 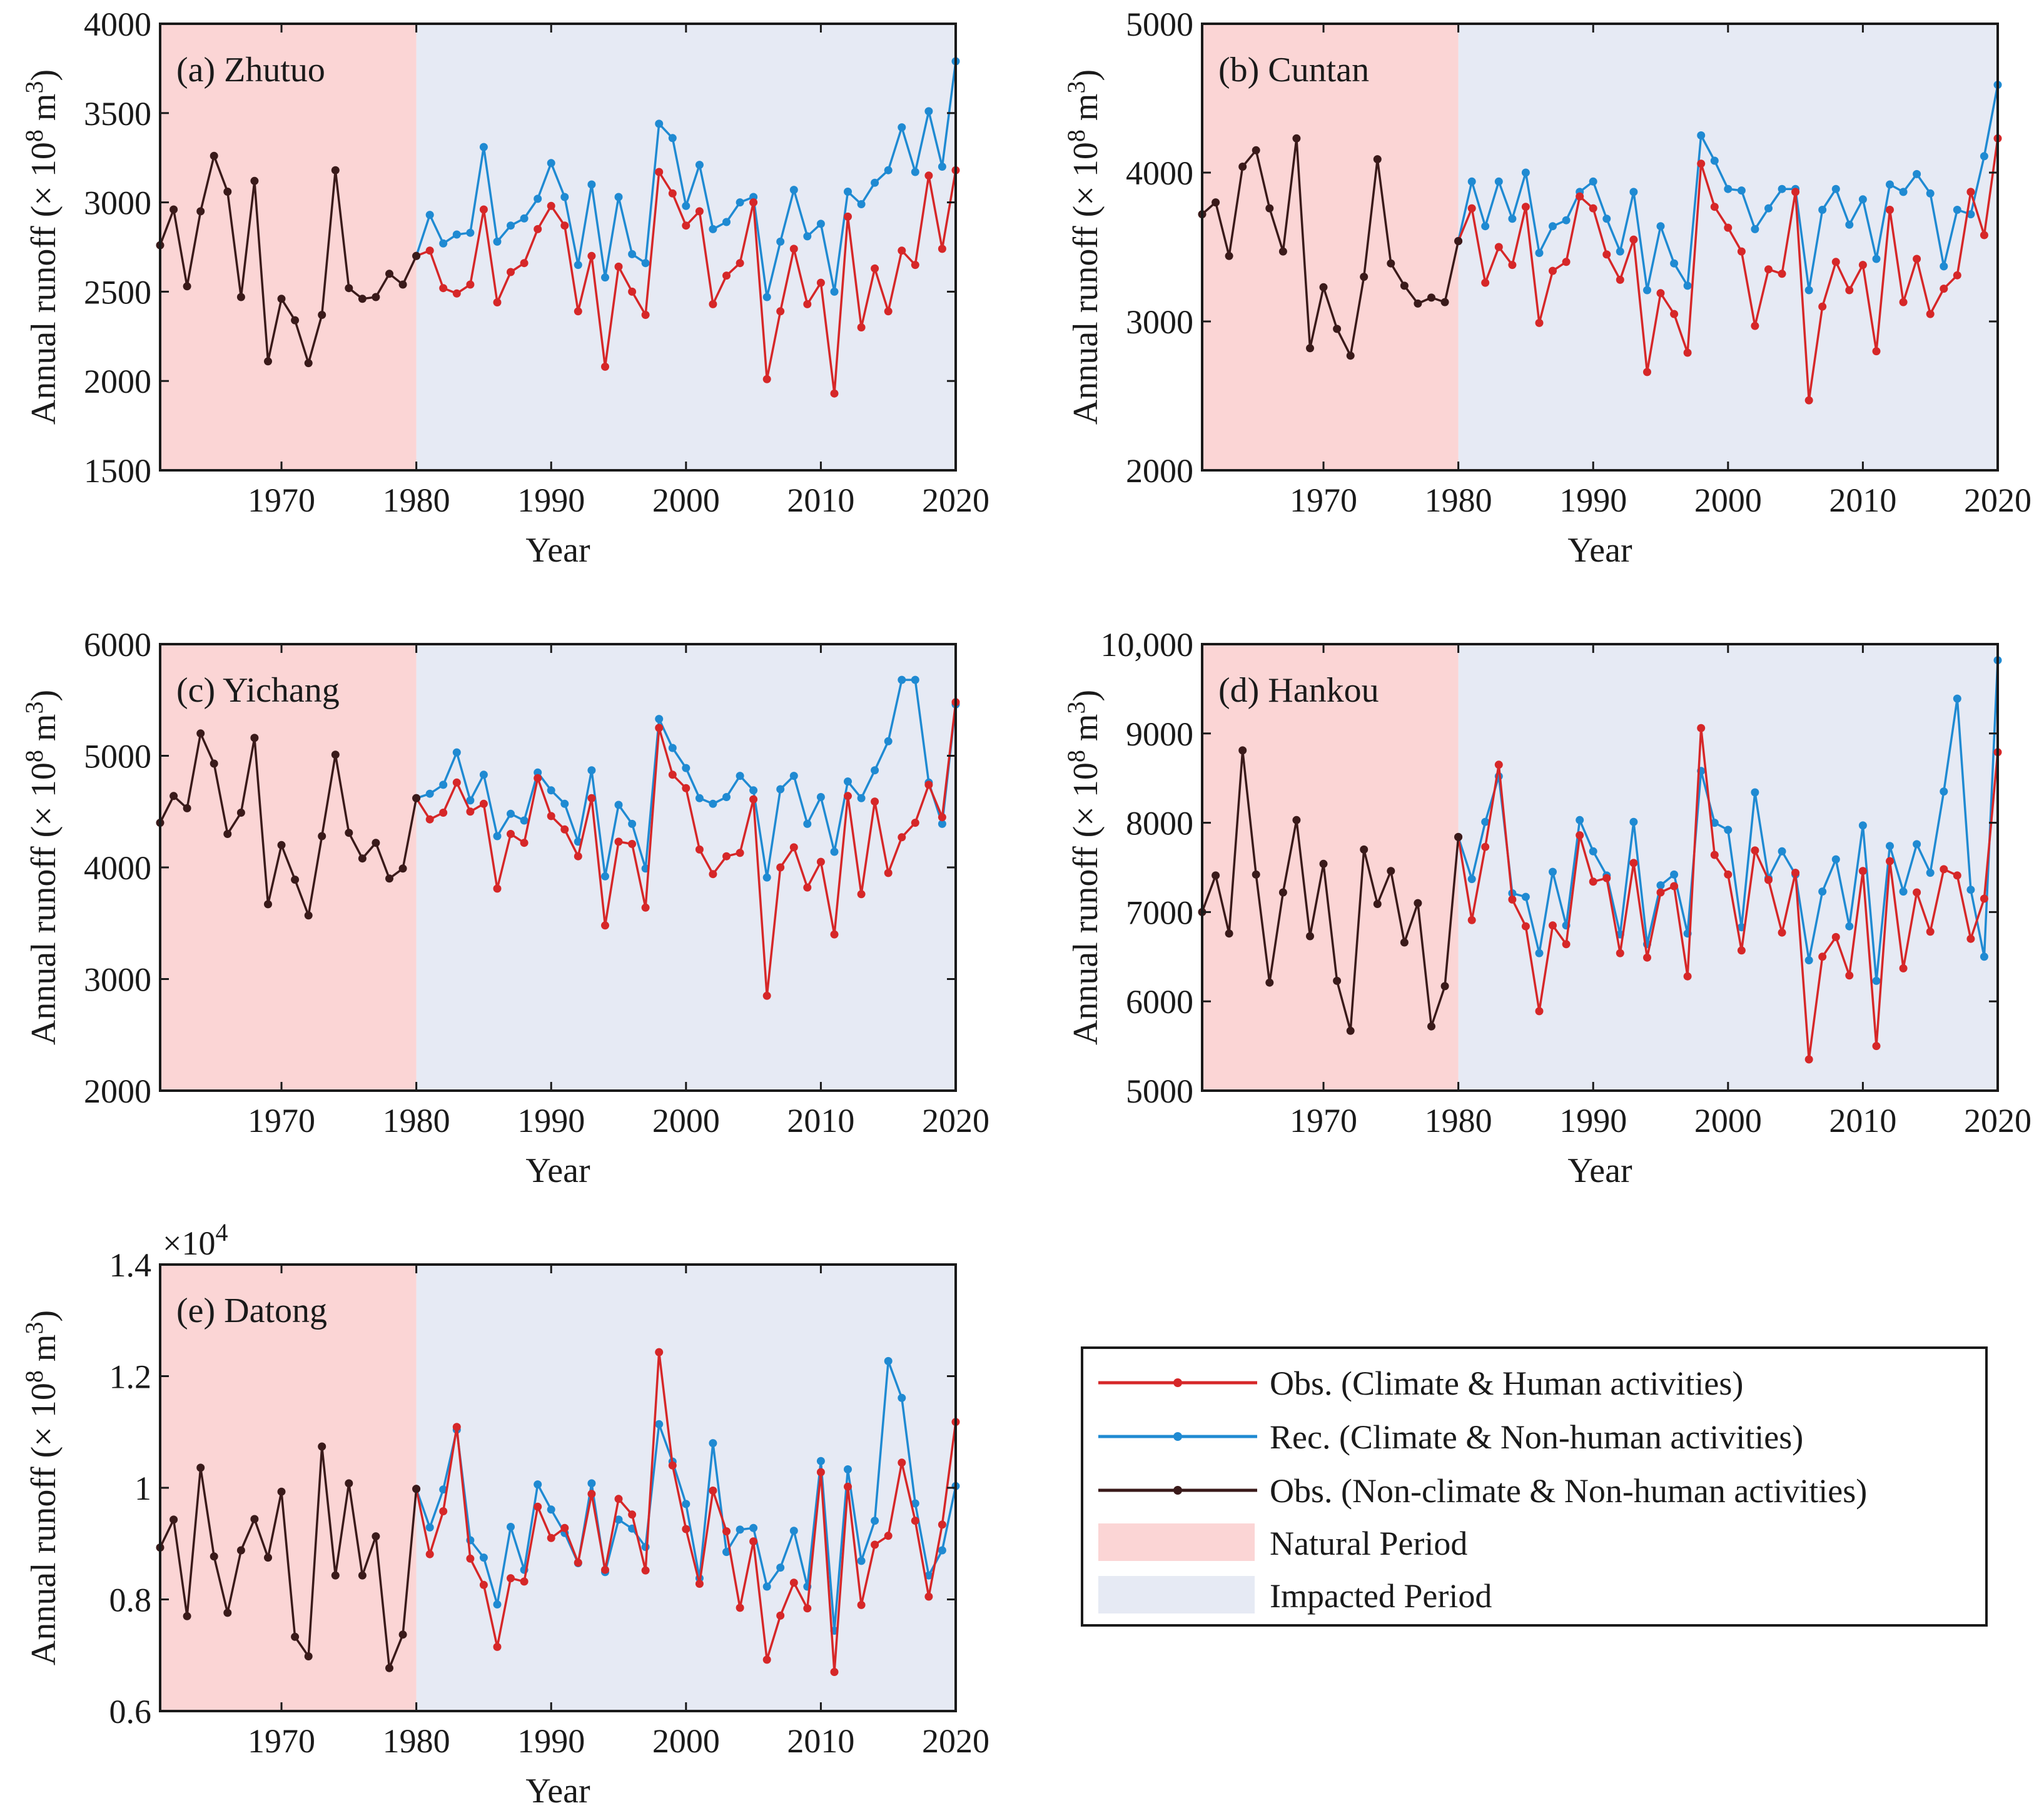 What do you see at coordinates (1877, 259) in the screenshot?
I see `rec-series-point-2011` at bounding box center [1877, 259].